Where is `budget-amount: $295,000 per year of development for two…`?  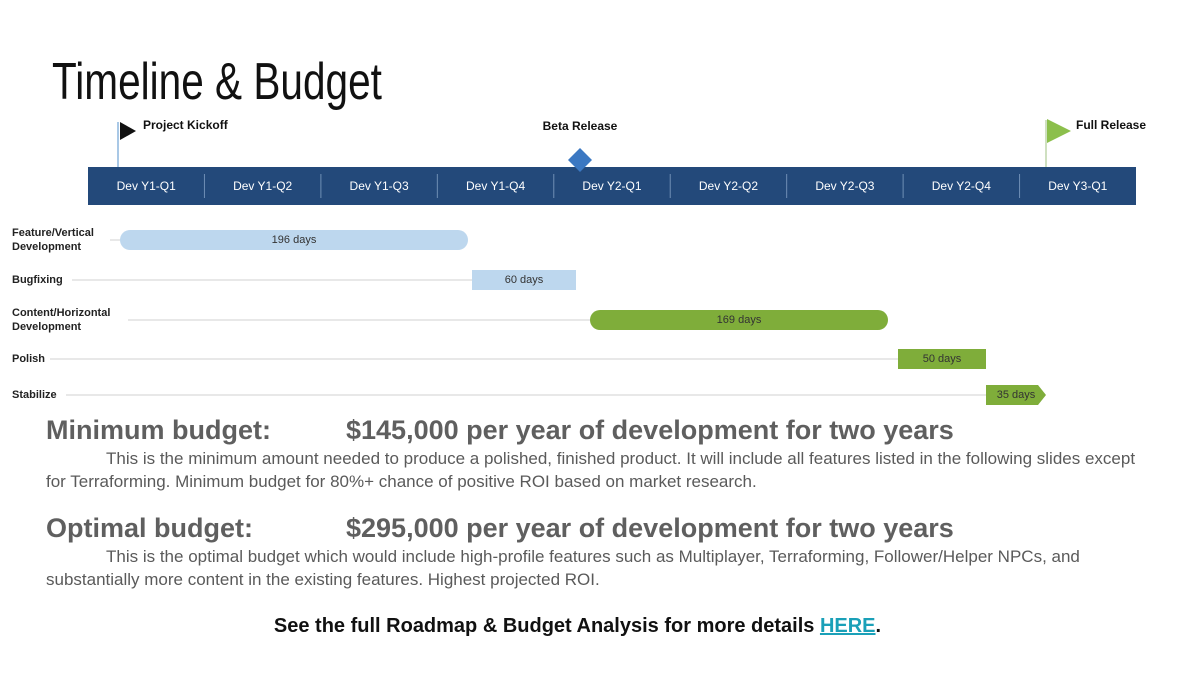 budget-amount: $295,000 per year of development for two… is located at coordinates (650, 528).